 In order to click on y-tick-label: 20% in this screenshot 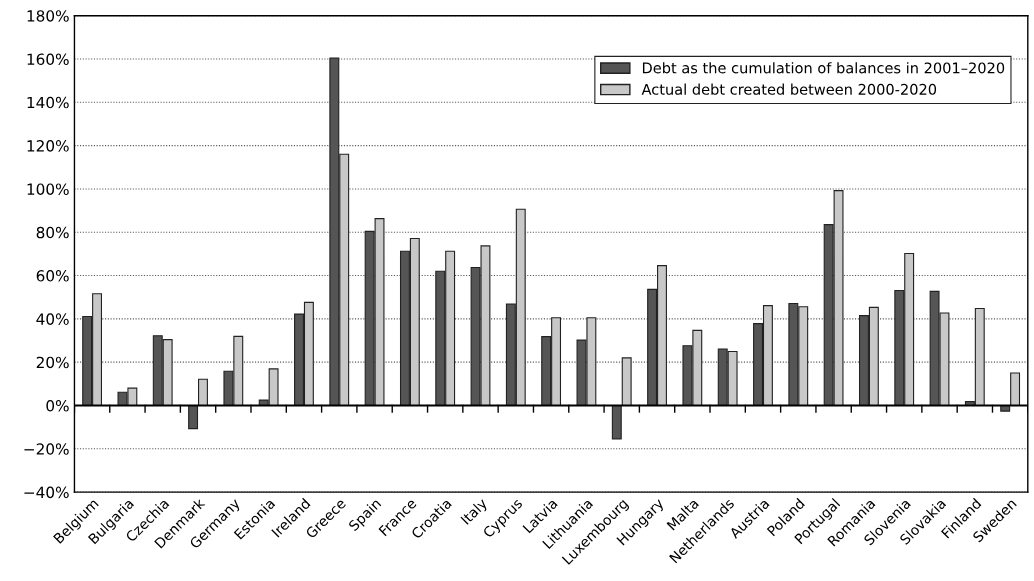, I will do `click(52, 362)`.